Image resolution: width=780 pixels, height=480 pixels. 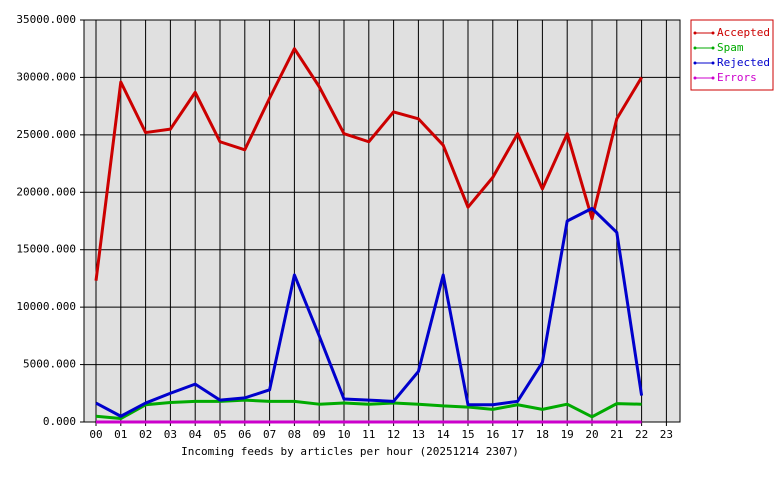 What do you see at coordinates (145, 434) in the screenshot?
I see `x-tick-label: 02` at bounding box center [145, 434].